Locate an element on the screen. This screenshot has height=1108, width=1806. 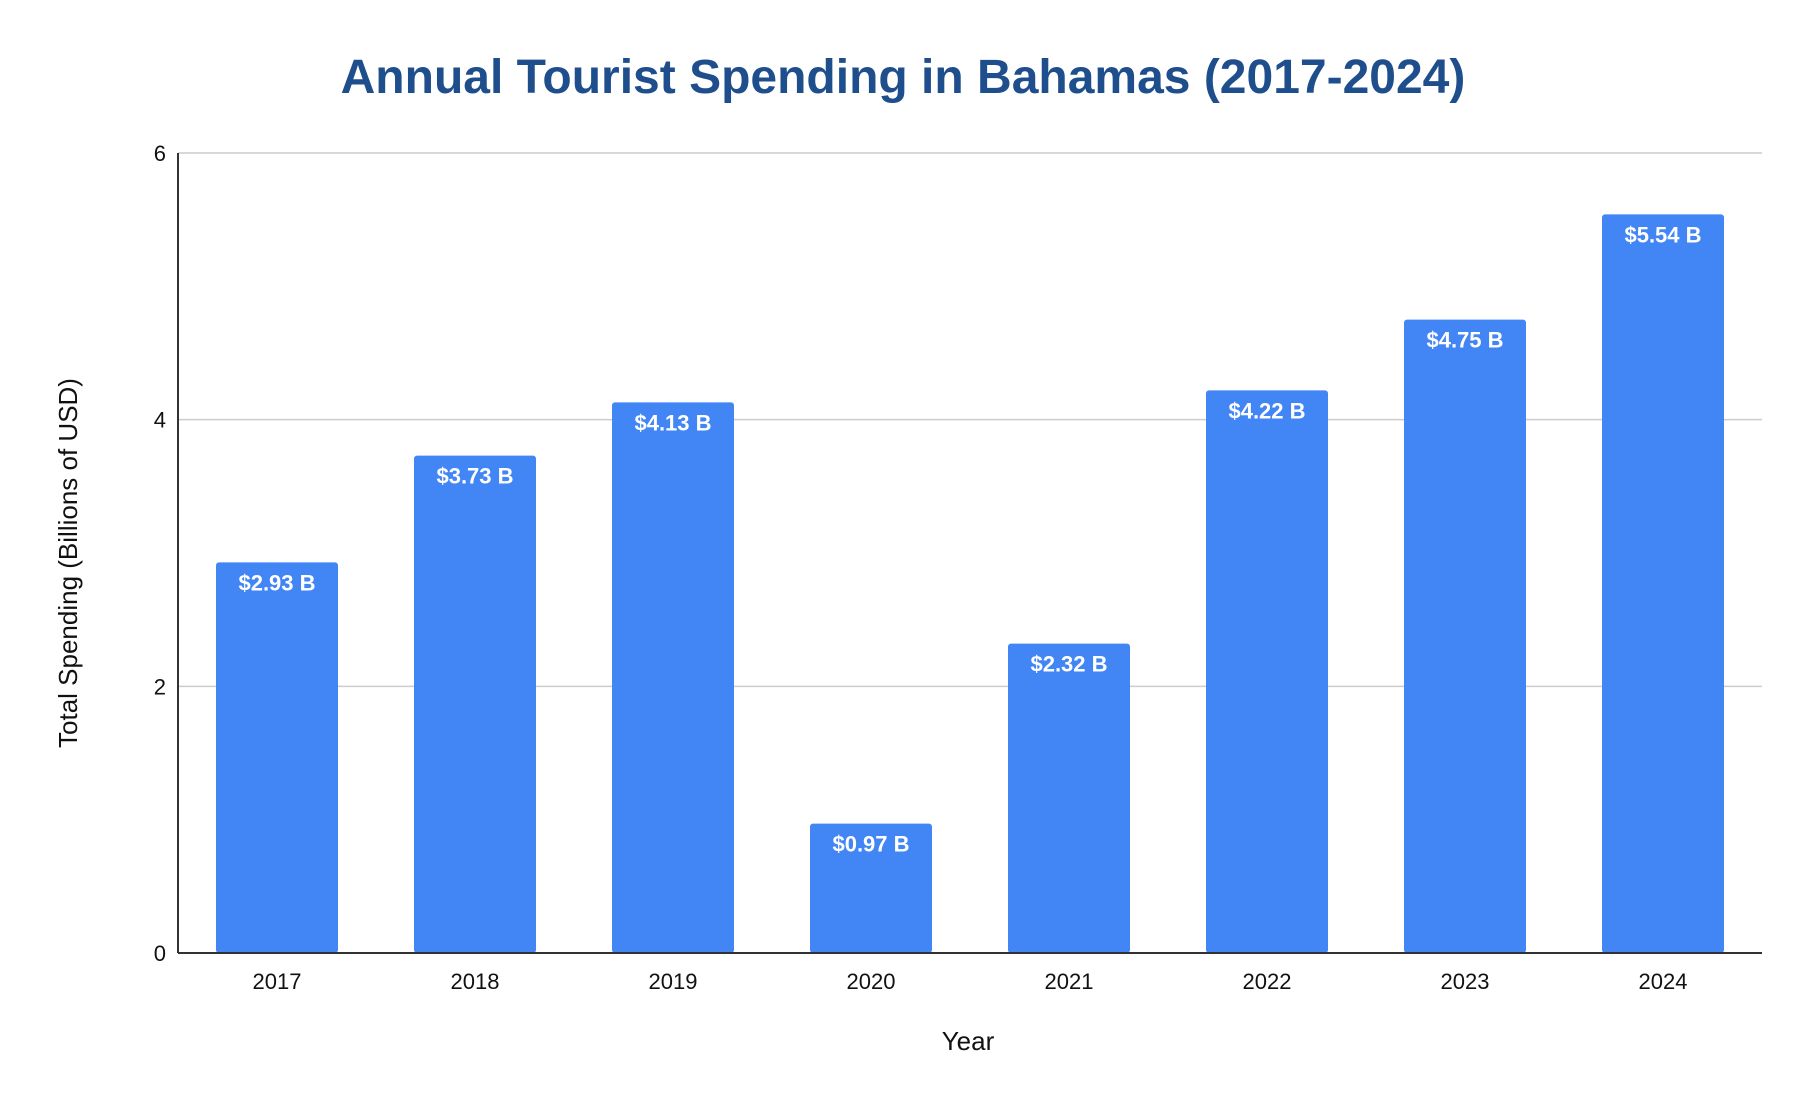
bar-2021 is located at coordinates (1069, 798).